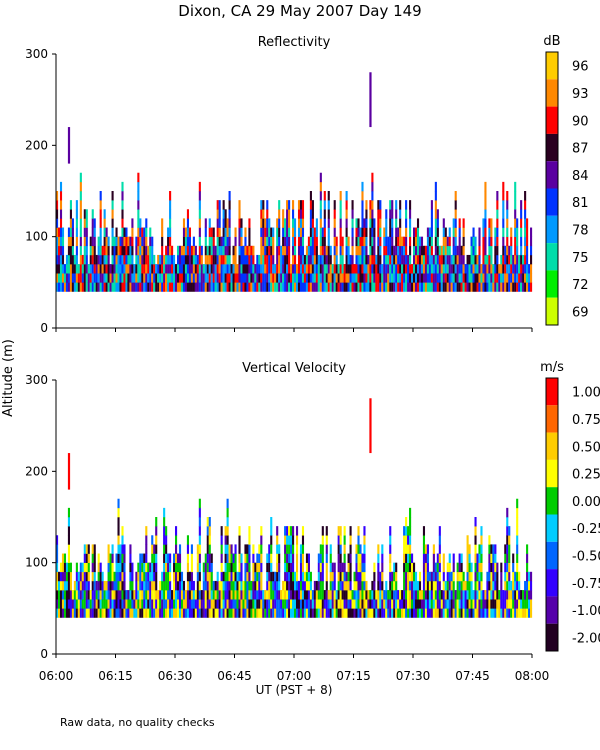 This screenshot has height=750, width=600. Describe the element at coordinates (115, 676) in the screenshot. I see `x-tick-label: 06:15` at that location.